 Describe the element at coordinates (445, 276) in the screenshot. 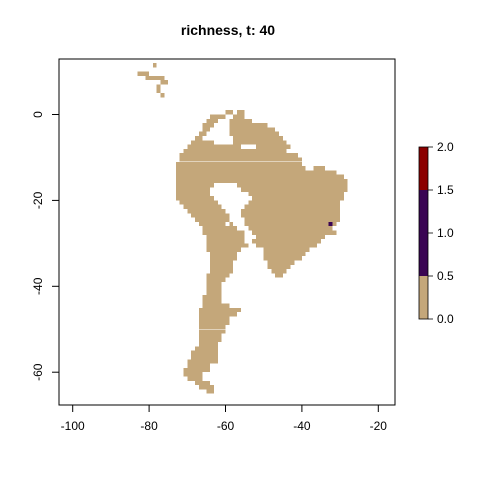

I see `legend-tick-label: 0.5` at that location.